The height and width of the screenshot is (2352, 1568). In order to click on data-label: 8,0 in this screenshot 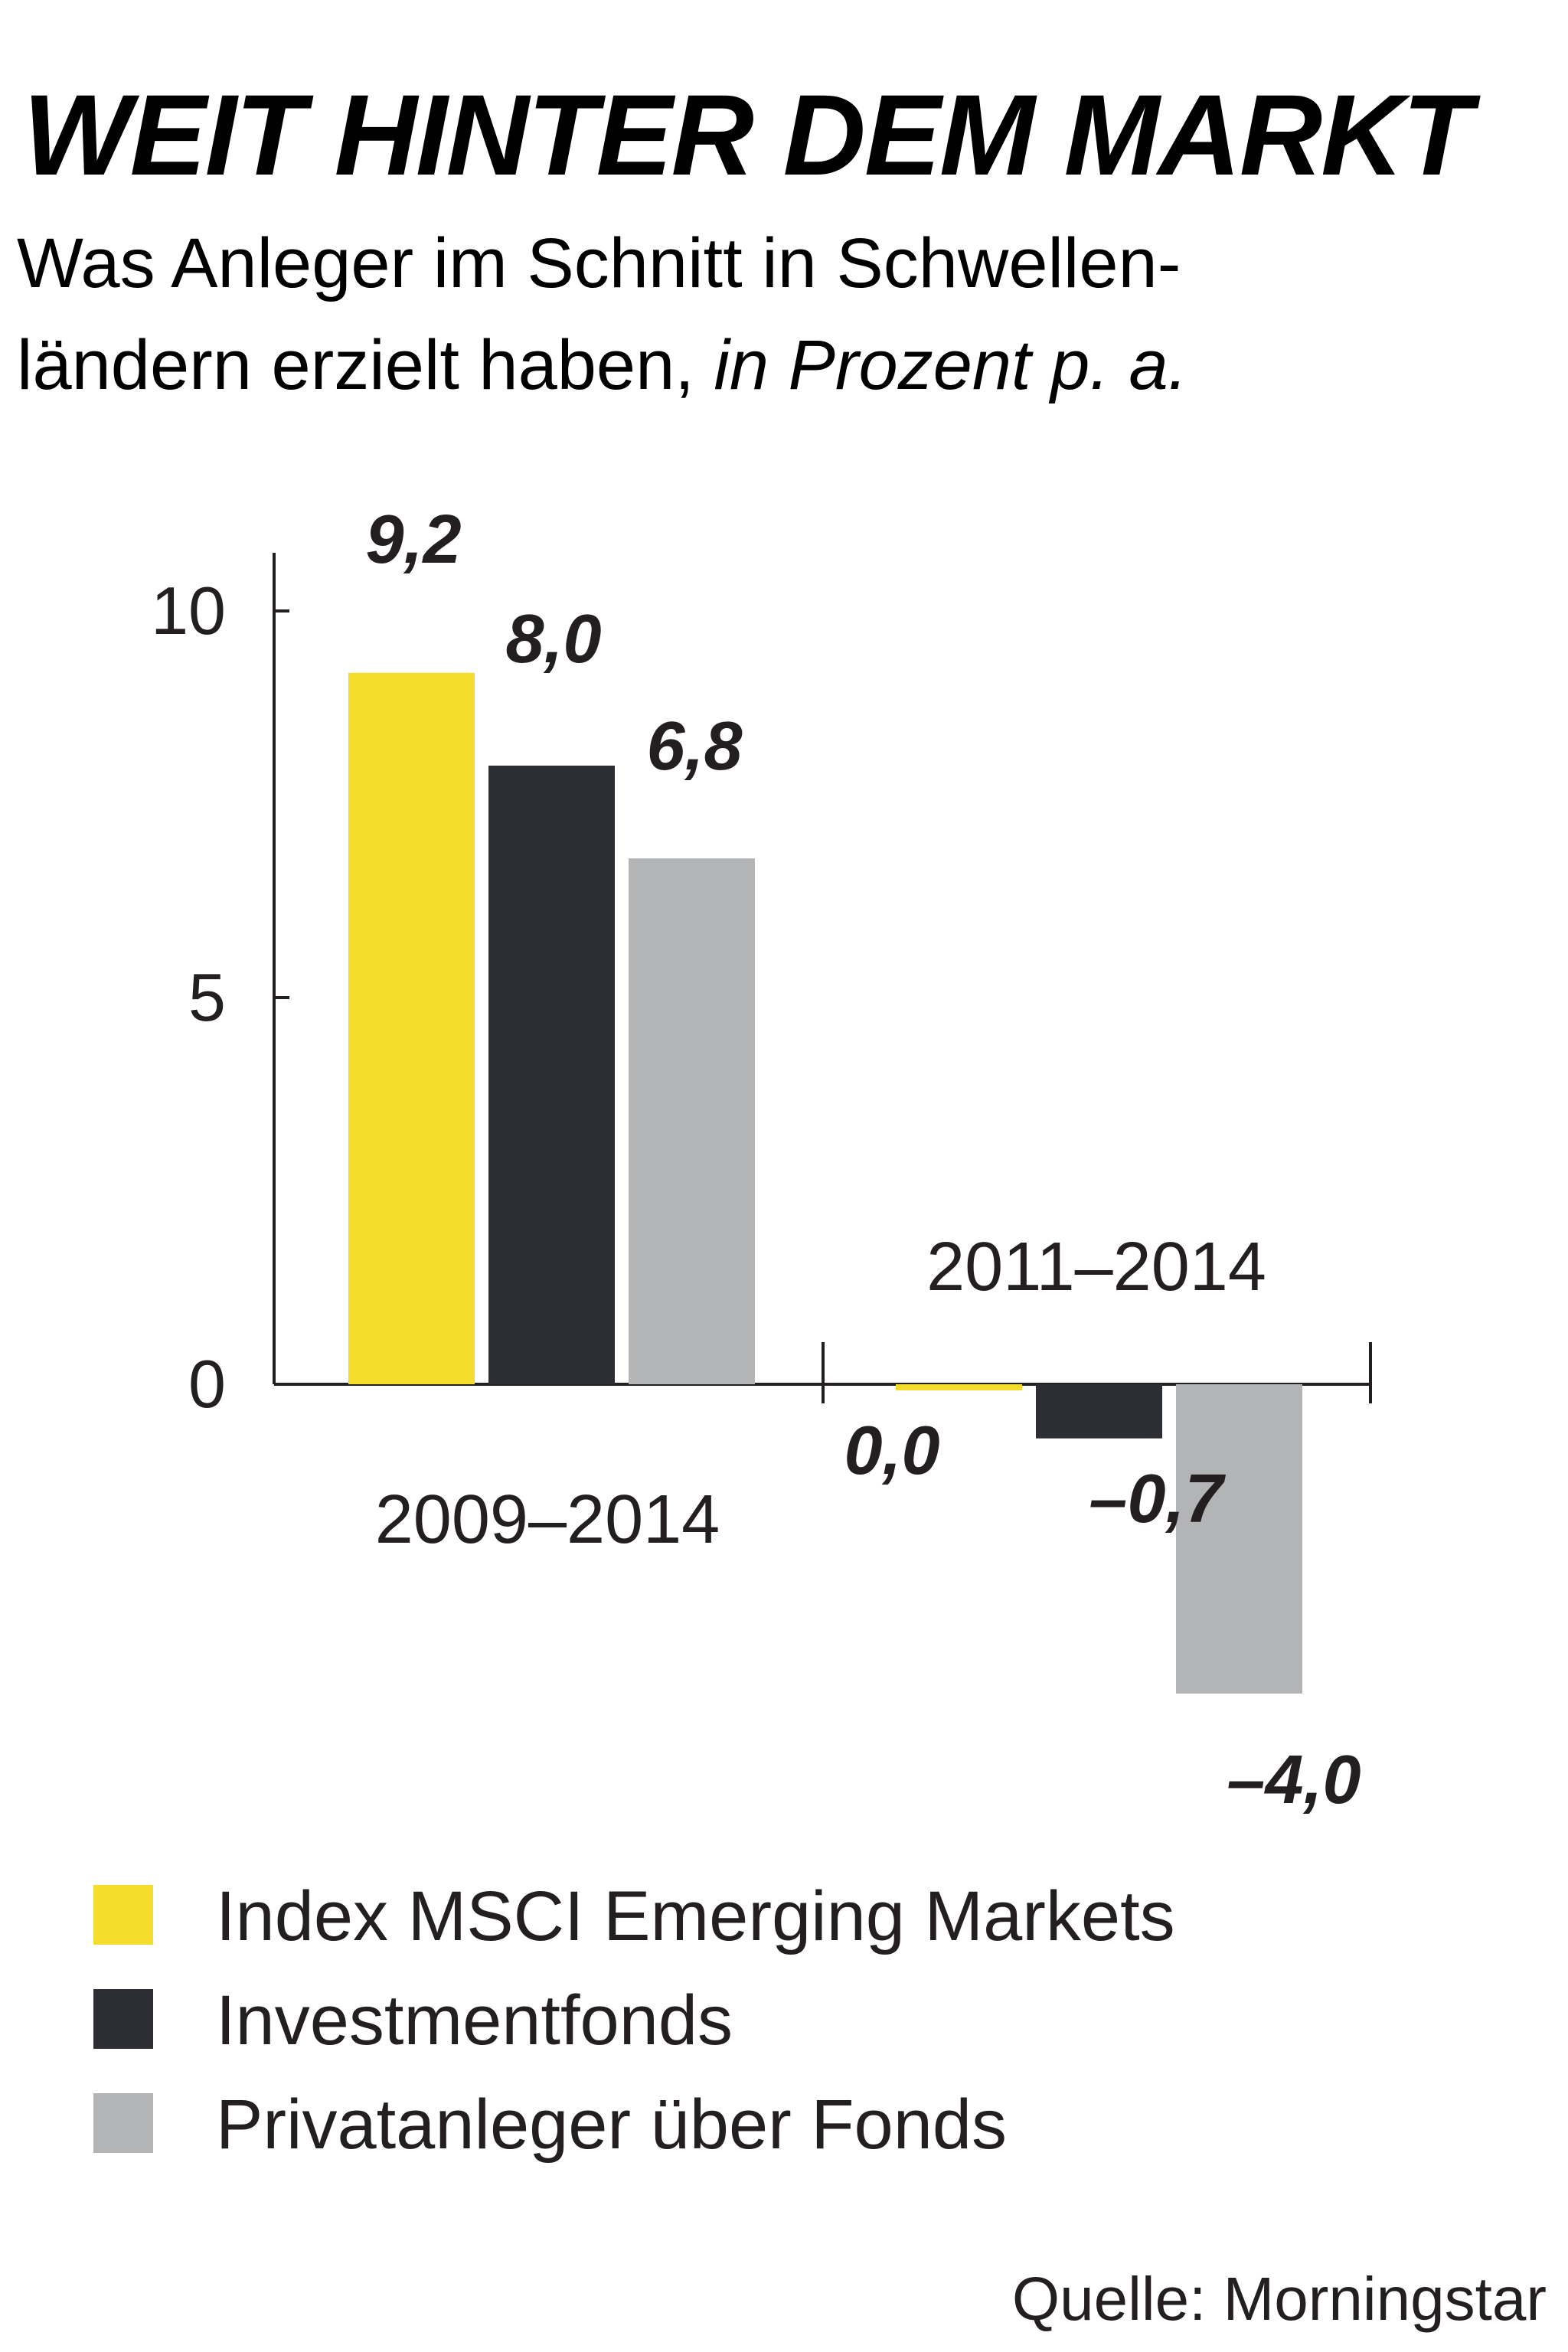, I will do `click(553, 639)`.